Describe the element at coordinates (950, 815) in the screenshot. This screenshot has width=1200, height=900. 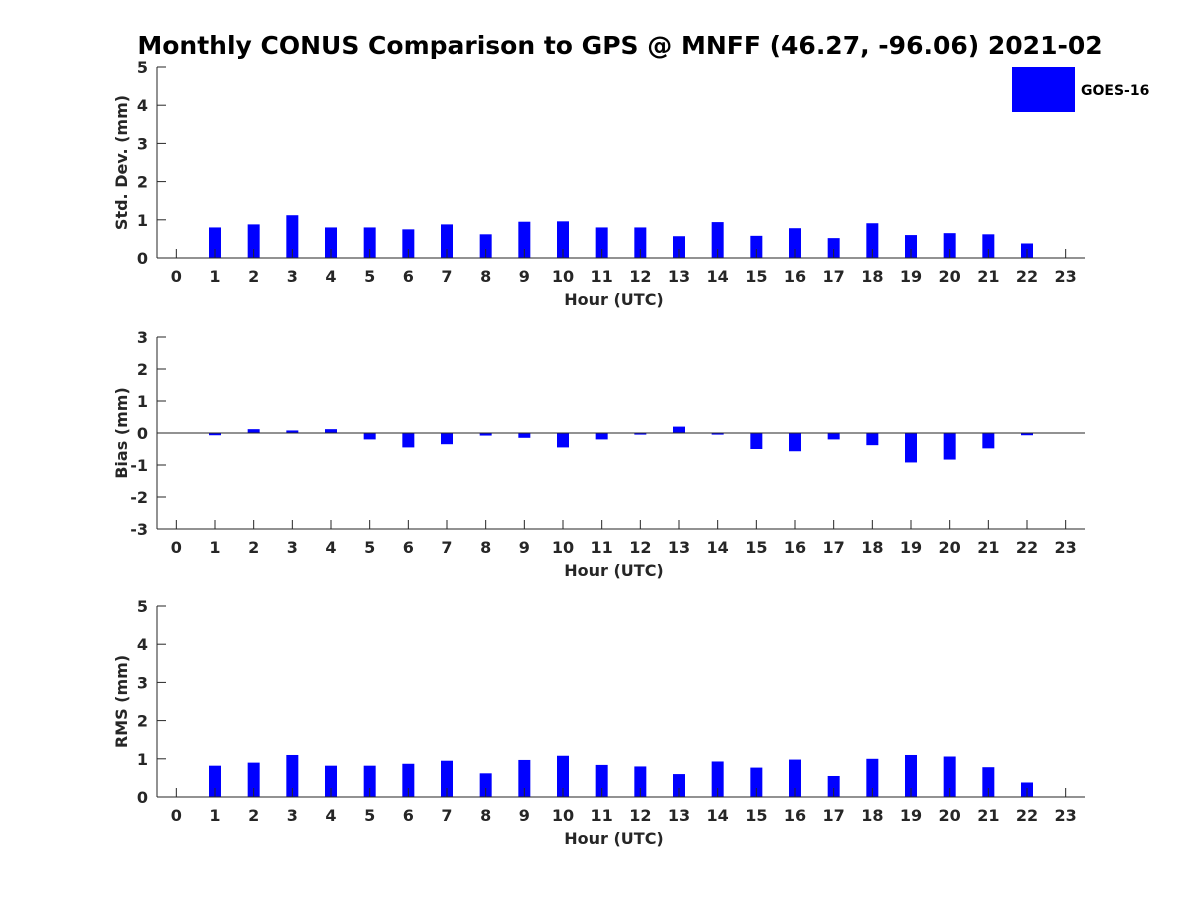
I see `rms-xtick-label: 20` at that location.